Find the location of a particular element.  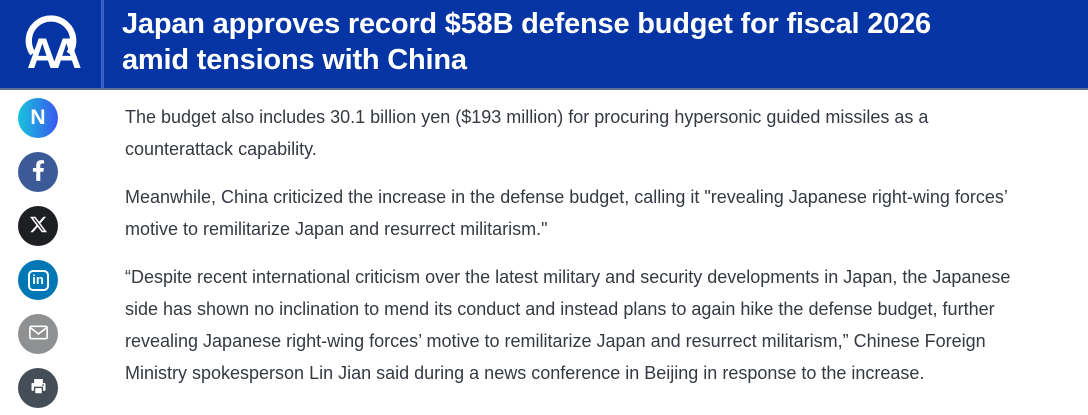

aa-logo-icon: AA is located at coordinates (52, 45).